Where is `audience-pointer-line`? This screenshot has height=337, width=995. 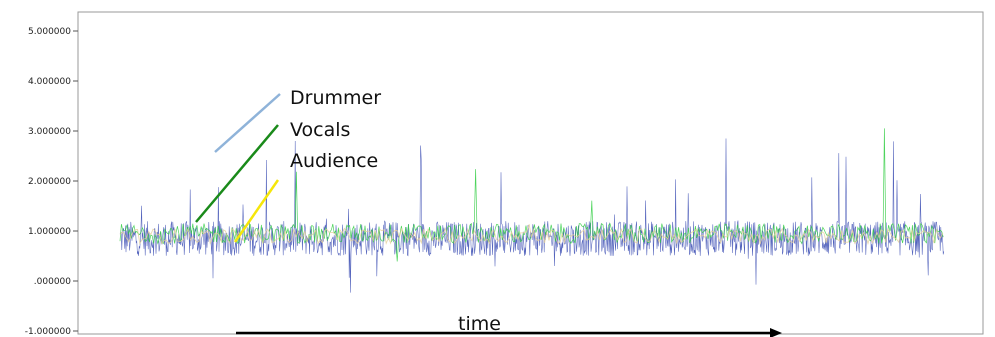
audience-pointer-line is located at coordinates (256, 211).